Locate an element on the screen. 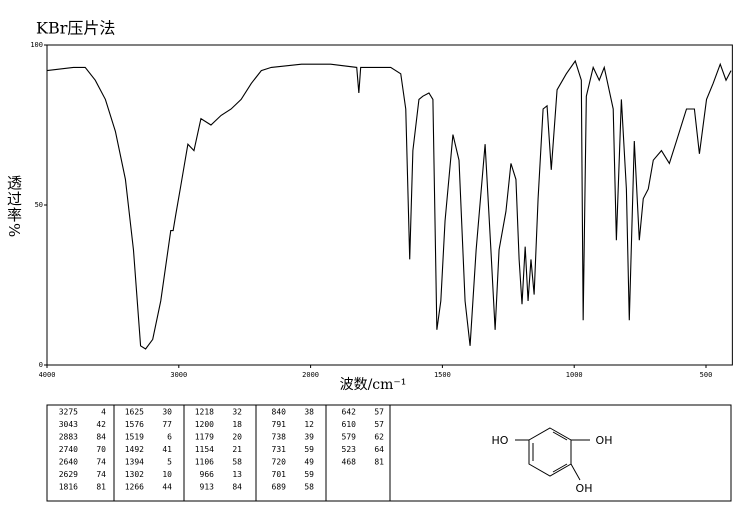 The height and width of the screenshot is (510, 737). peak-wavenumber: 610 is located at coordinates (349, 424).